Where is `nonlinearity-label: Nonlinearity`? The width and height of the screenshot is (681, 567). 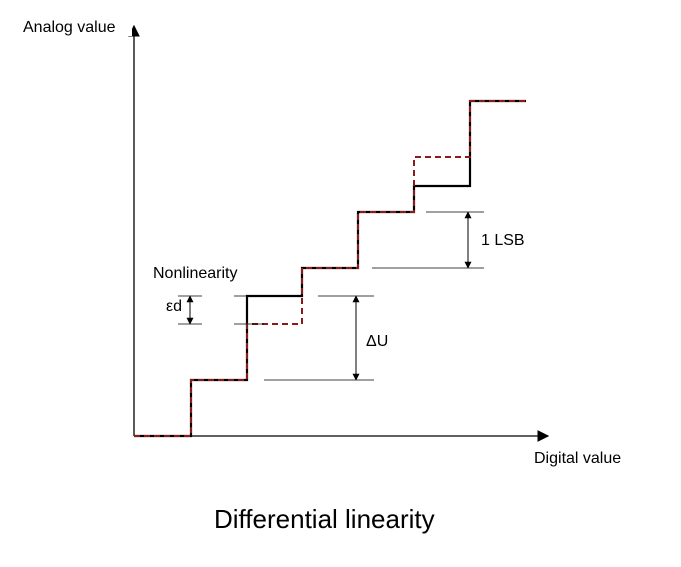 nonlinearity-label: Nonlinearity is located at coordinates (195, 273).